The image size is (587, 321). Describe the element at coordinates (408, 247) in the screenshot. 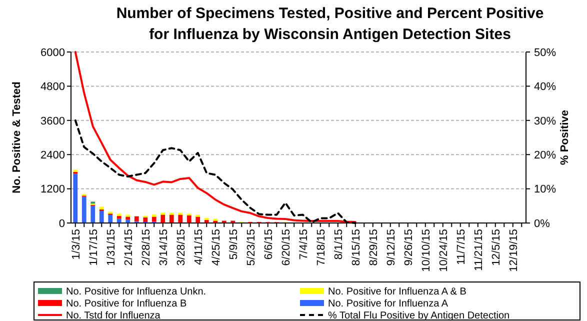

I see `x-tick-label: 9/26/15` at that location.